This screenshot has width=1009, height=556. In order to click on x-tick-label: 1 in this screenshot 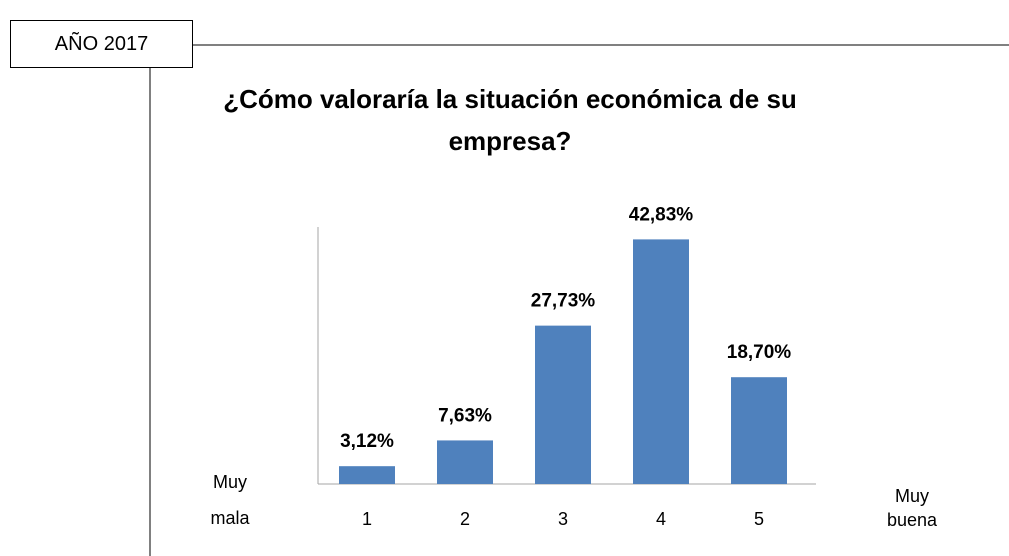, I will do `click(367, 519)`.